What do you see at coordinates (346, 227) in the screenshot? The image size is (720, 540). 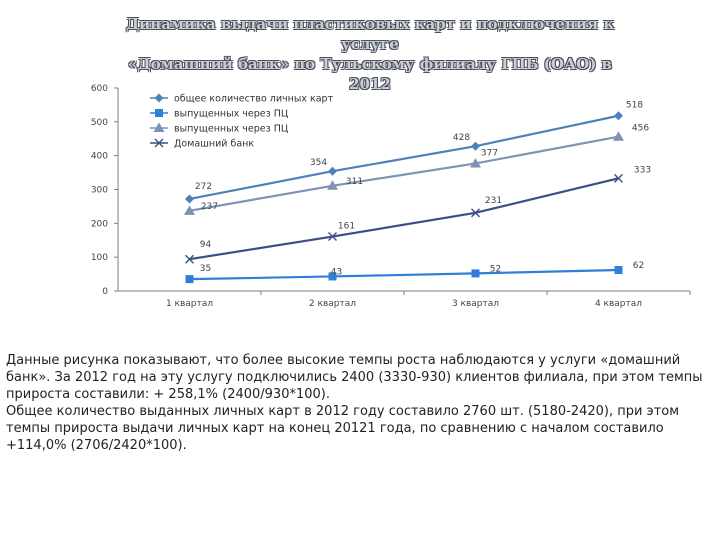 I see `data-label: 161` at bounding box center [346, 227].